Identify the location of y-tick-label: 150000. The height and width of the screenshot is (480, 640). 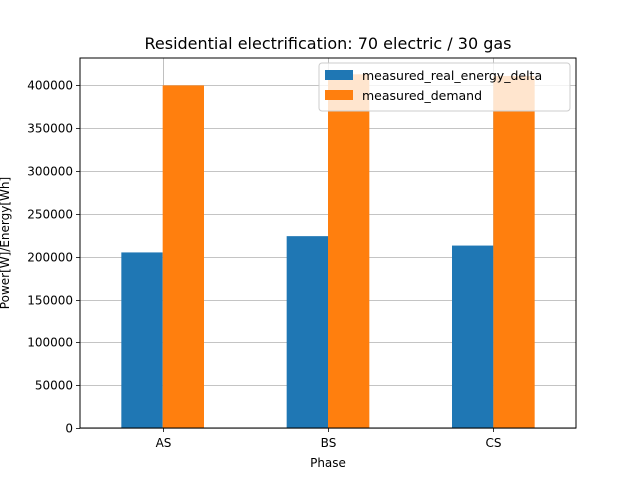
(50, 301).